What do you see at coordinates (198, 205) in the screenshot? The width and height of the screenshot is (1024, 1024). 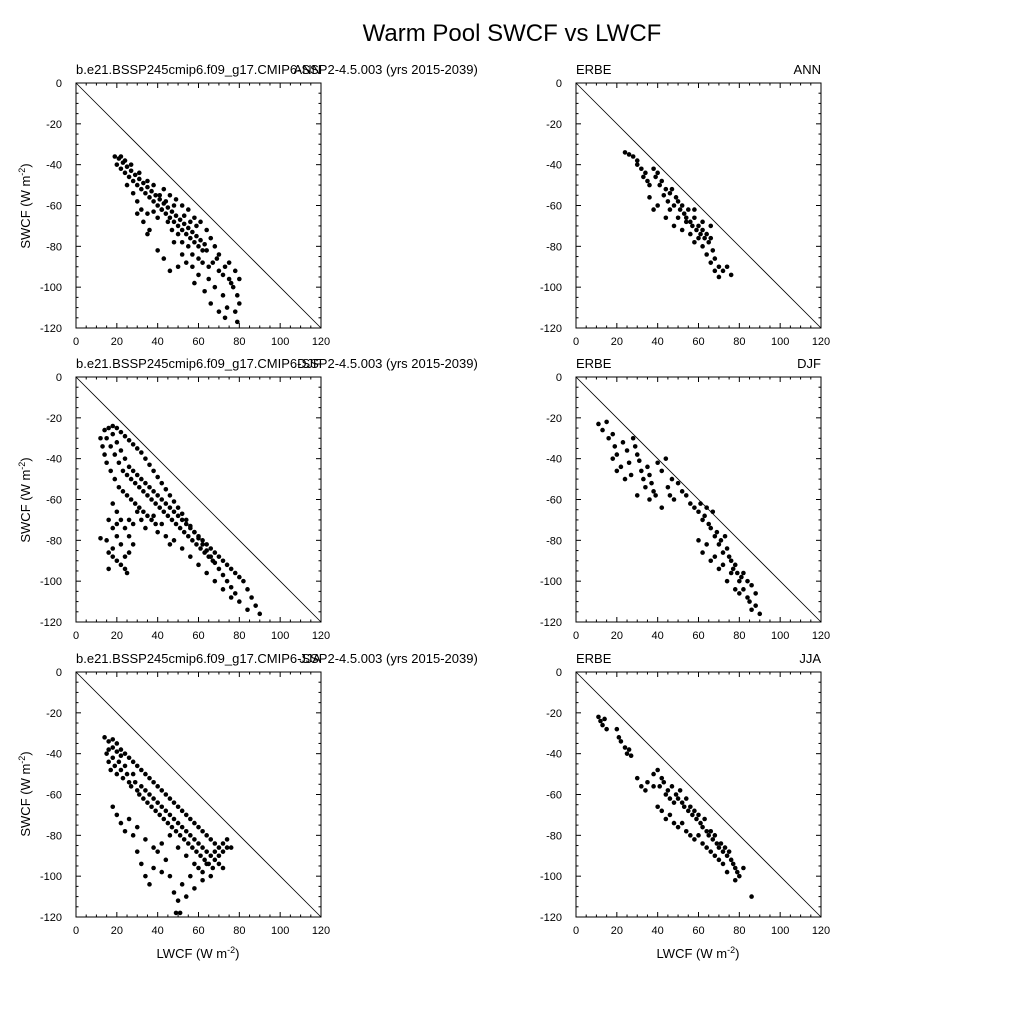 I see `reference-line` at bounding box center [198, 205].